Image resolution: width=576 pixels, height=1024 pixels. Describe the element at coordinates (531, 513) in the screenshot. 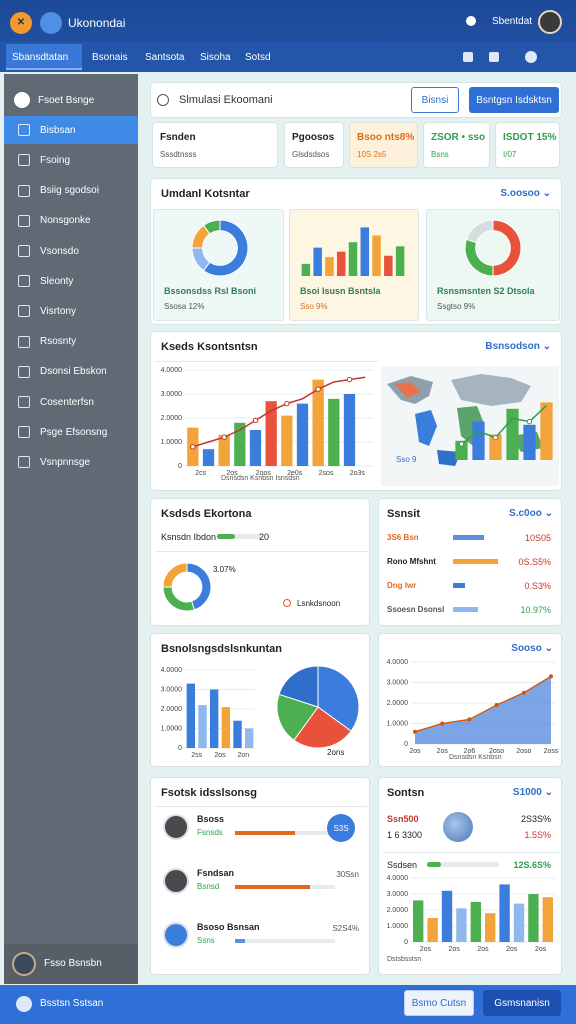

I see `dropdown: S.c0oo ⌄` at that location.